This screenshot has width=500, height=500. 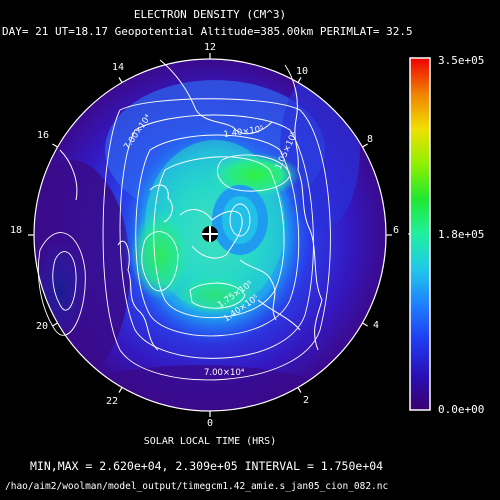 I want to click on axis-label: SOLAR LOCAL TIME (HRS), so click(x=210, y=441).